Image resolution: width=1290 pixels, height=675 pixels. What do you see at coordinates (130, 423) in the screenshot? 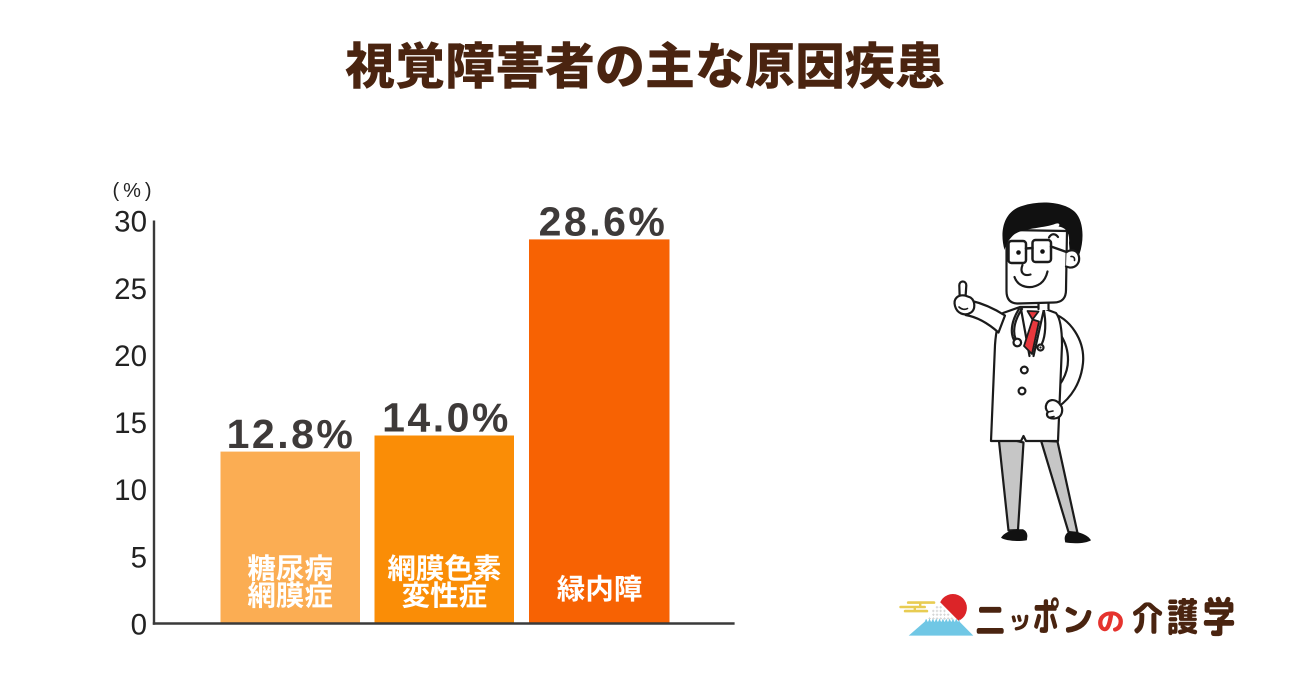
I see `svg-text: 15` at bounding box center [130, 423].